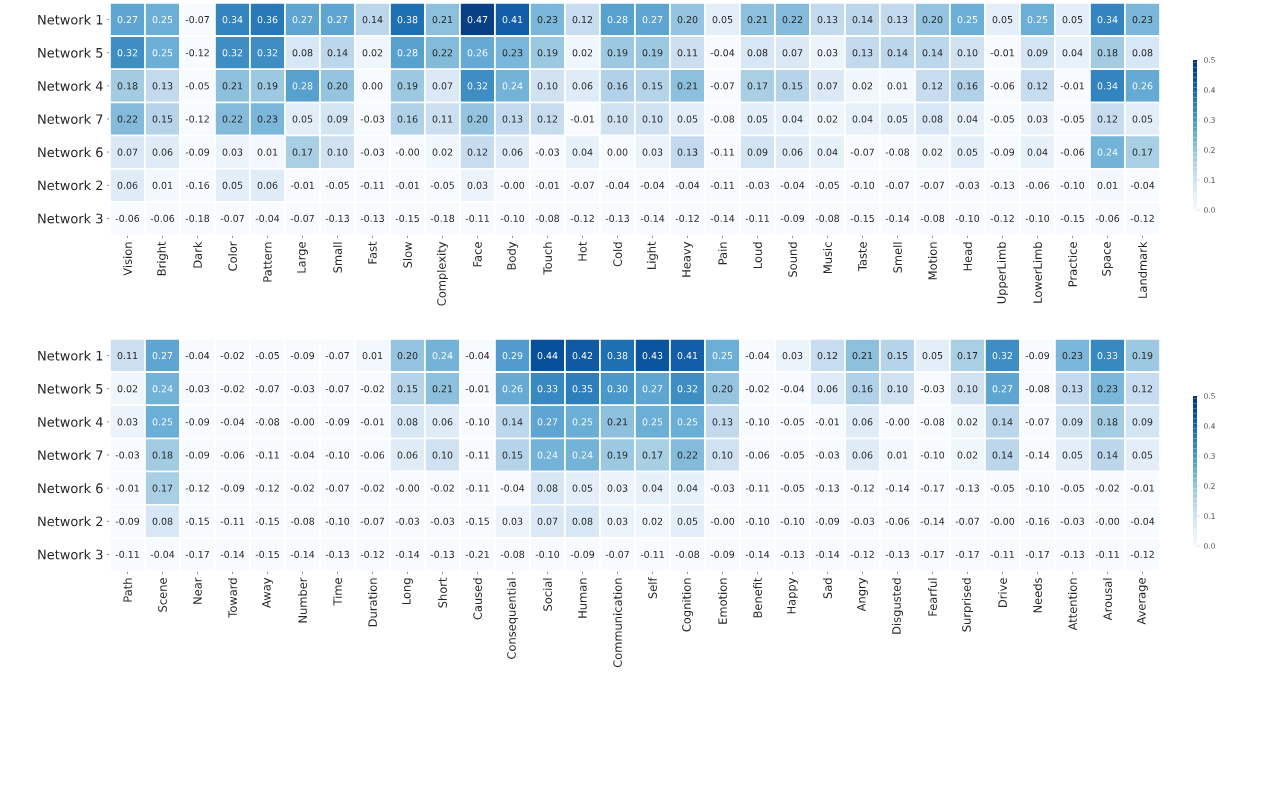 The width and height of the screenshot is (1261, 798). What do you see at coordinates (337, 592) in the screenshot?
I see `x-tick-label: Time` at bounding box center [337, 592].